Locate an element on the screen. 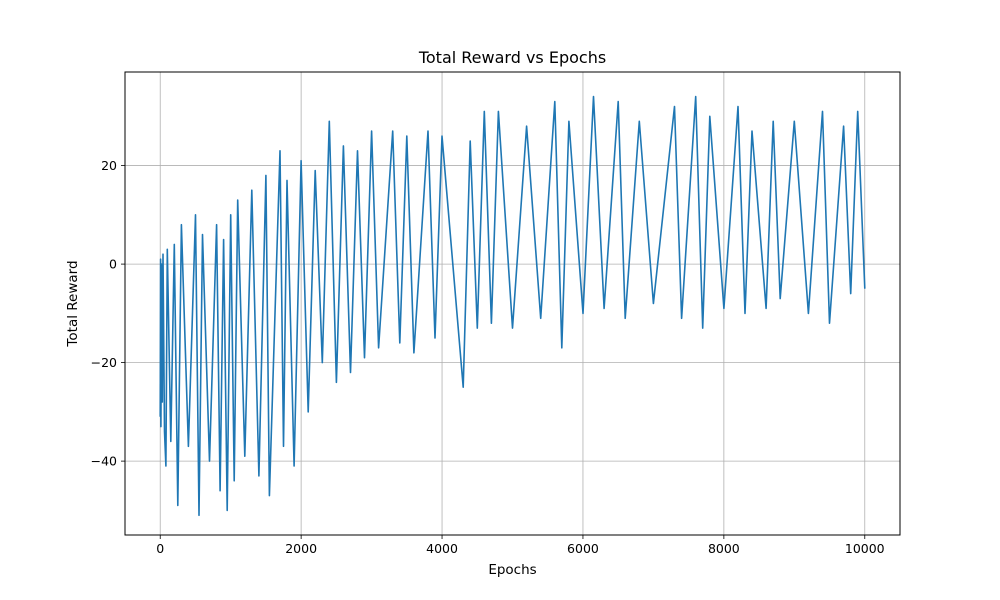 This screenshot has height=600, width=1000. x-tick-label: 8000 is located at coordinates (724, 548).